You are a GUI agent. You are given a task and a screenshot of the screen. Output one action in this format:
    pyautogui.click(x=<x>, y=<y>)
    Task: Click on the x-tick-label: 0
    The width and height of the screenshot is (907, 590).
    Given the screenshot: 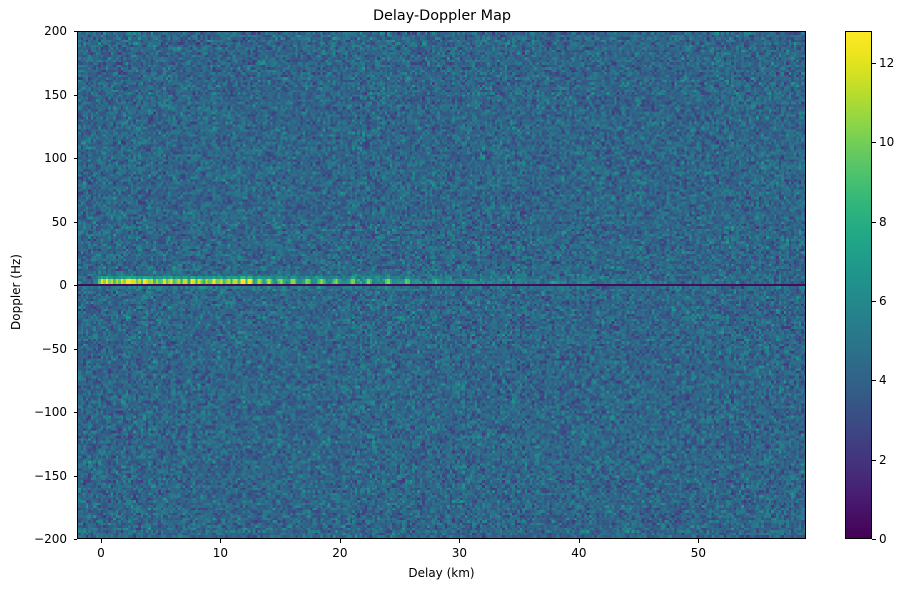 What is the action you would take?
    pyautogui.click(x=101, y=553)
    